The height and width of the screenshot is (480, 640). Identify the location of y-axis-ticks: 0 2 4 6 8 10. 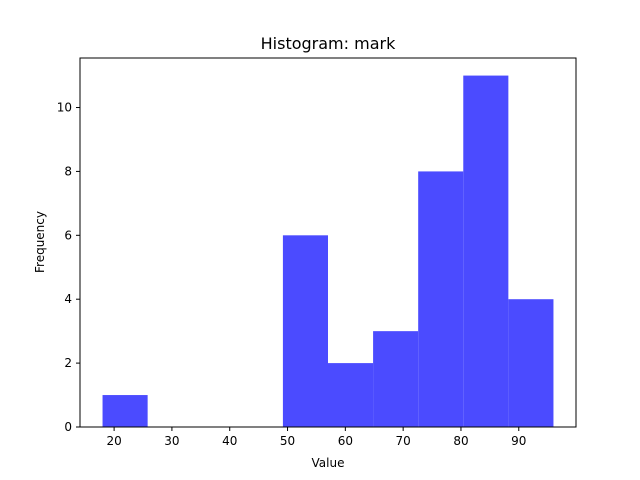
(68, 267).